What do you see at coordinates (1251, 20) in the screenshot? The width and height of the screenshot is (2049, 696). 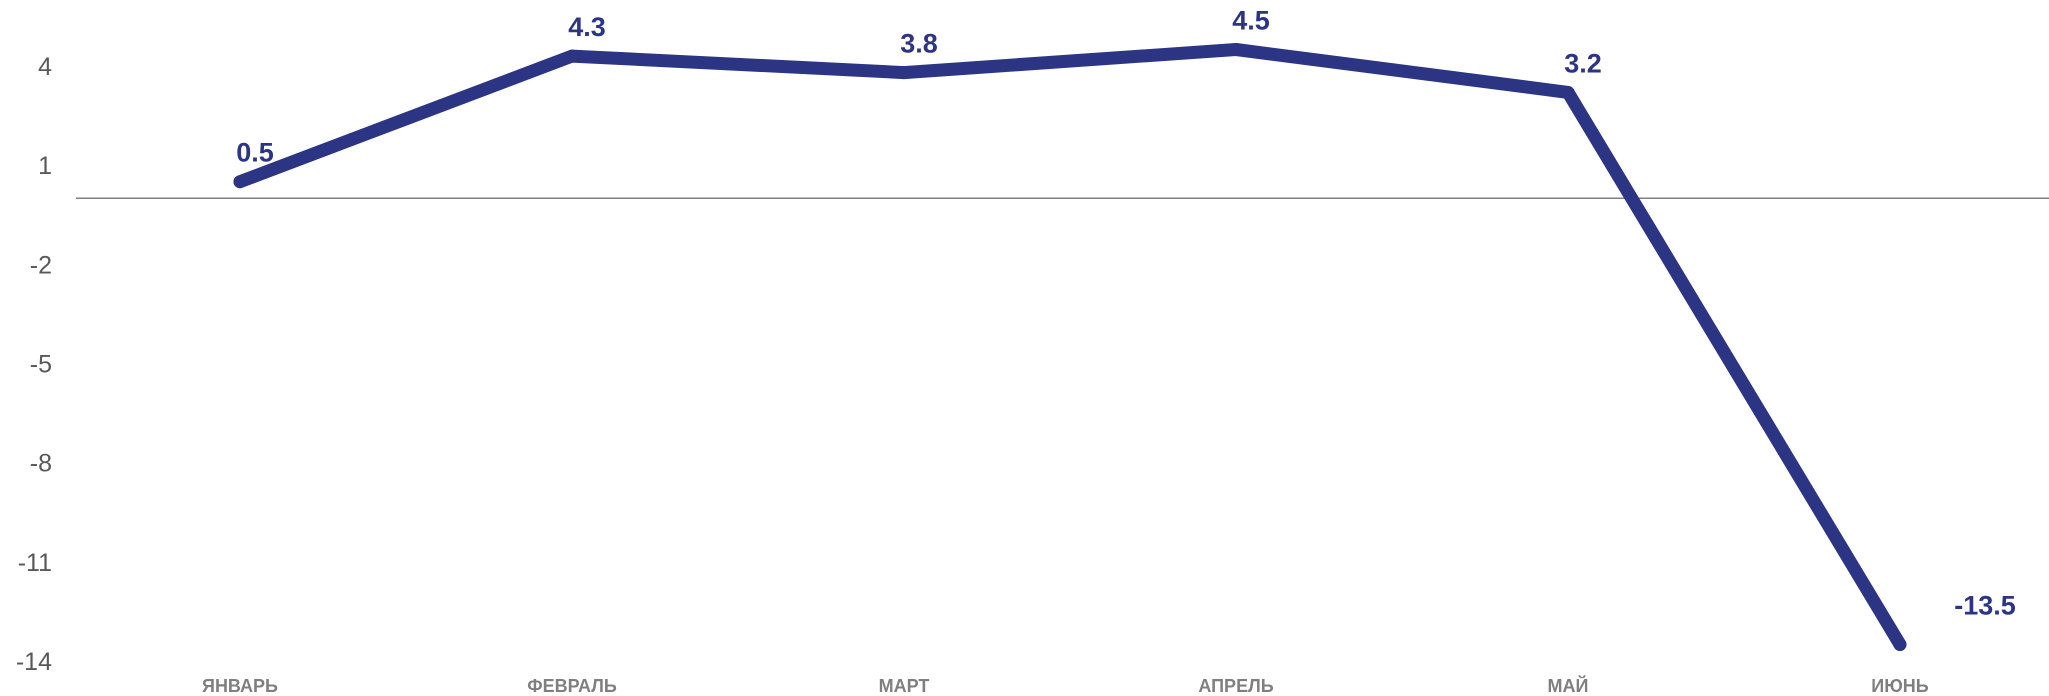 I see `data-label: 4.5` at bounding box center [1251, 20].